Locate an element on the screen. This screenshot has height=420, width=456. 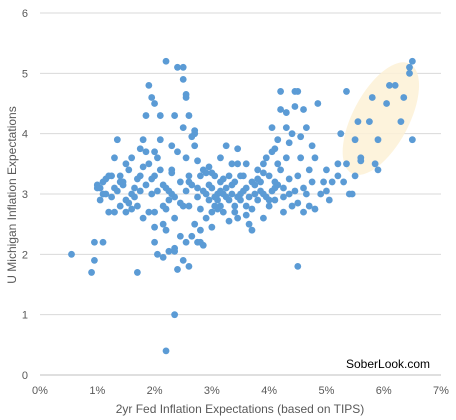
x-tick-label: 0% is located at coordinates (40, 391).